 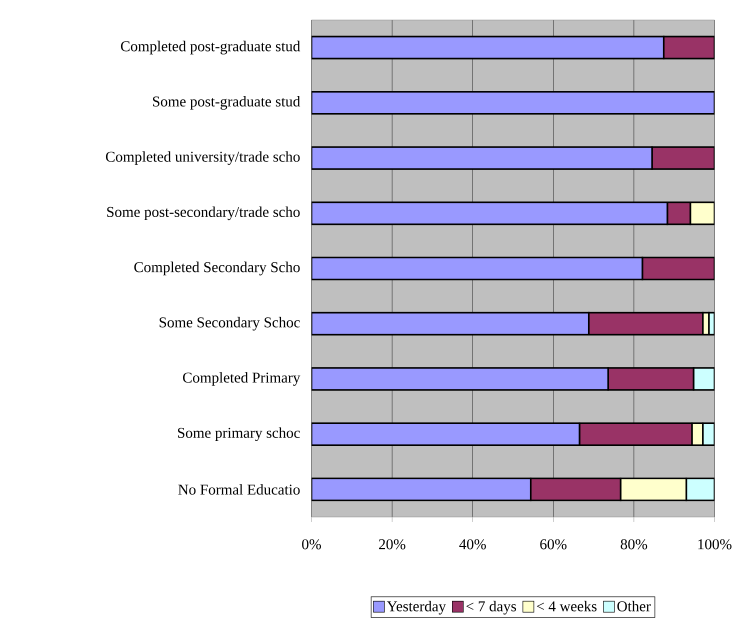 What do you see at coordinates (553, 544) in the screenshot?
I see `x-tick-label: 60%` at bounding box center [553, 544].